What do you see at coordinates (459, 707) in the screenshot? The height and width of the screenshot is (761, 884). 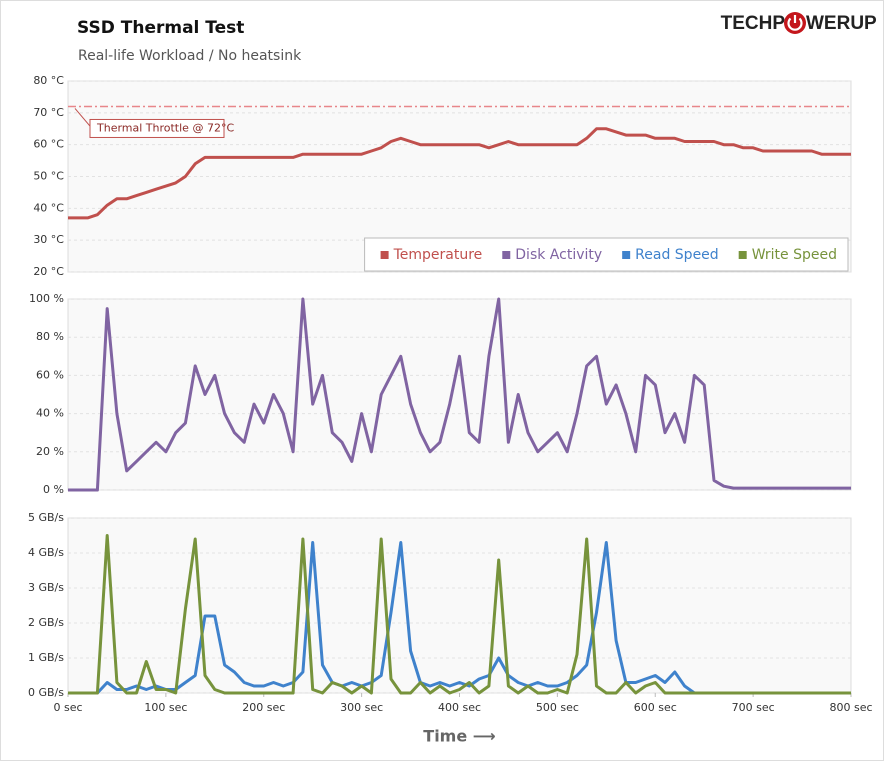 I see `x-tick-label: 400 sec` at bounding box center [459, 707].